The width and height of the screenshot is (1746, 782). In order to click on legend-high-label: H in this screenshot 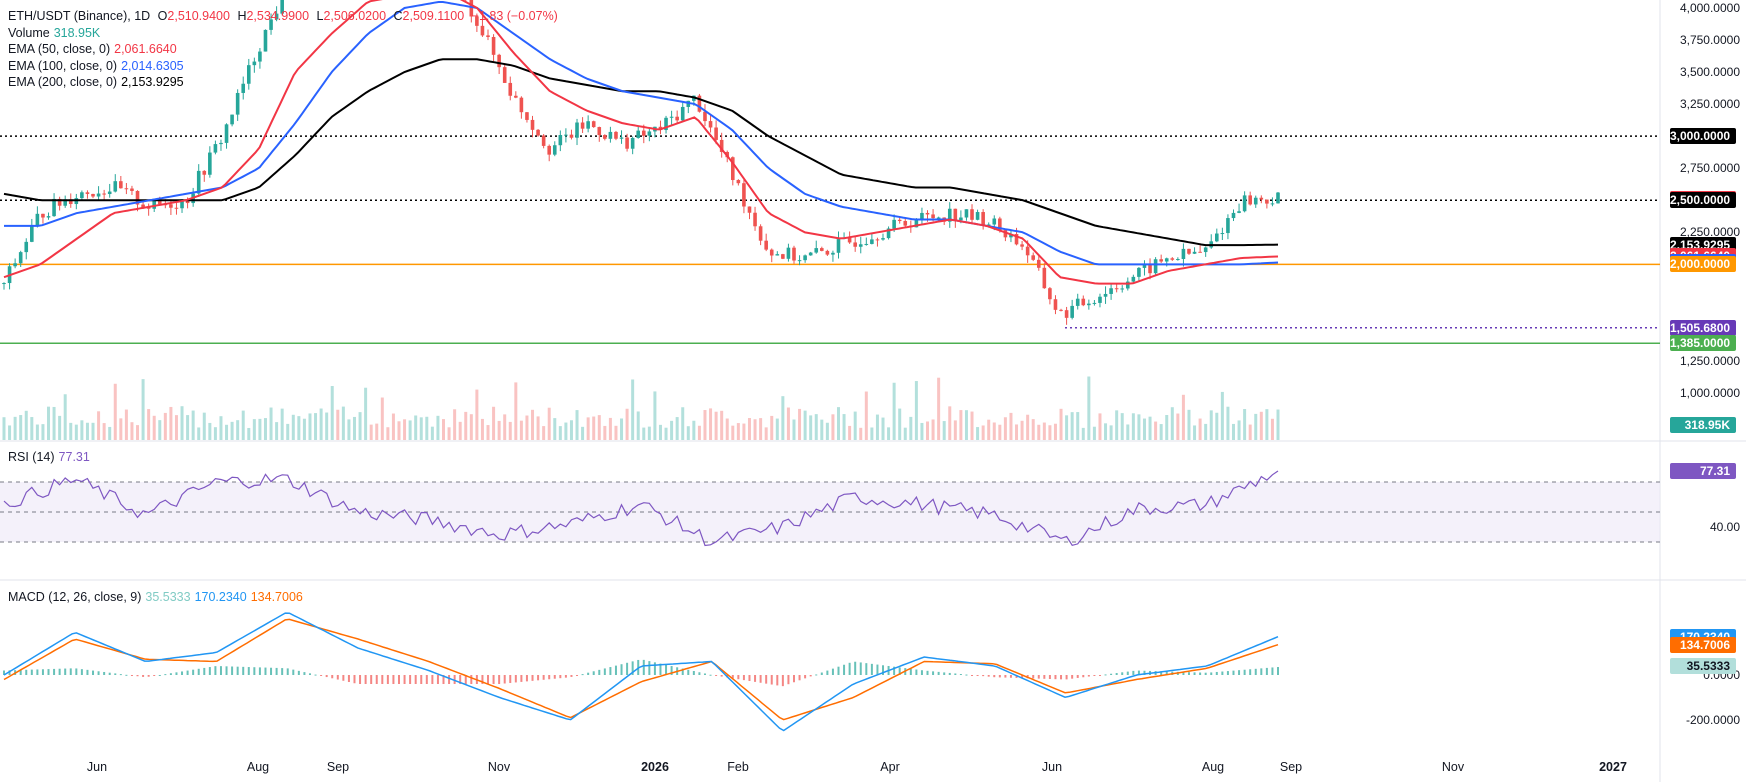, I will do `click(242, 16)`.